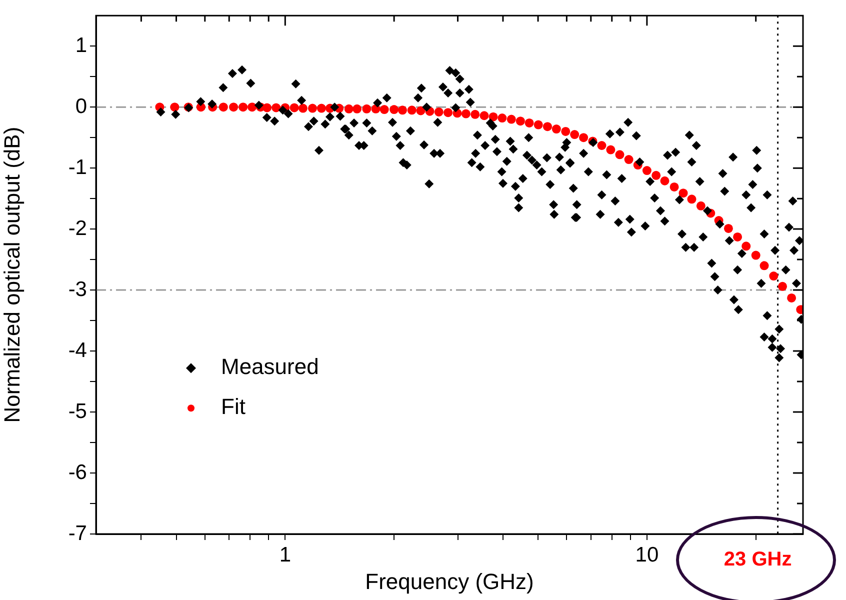 The image size is (846, 600). I want to click on y-tick-label: -7, so click(77, 533).